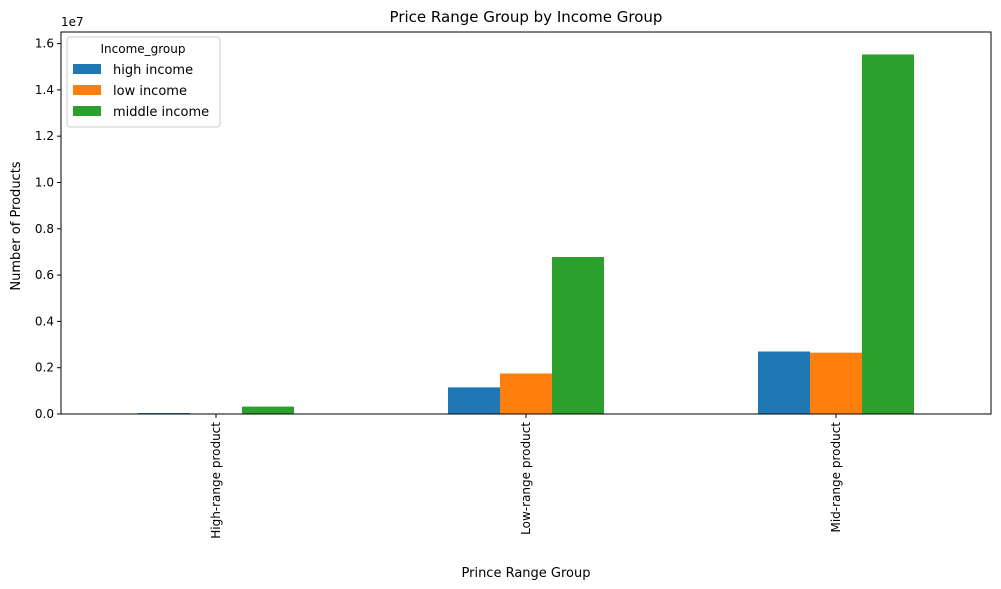 This screenshot has width=1001, height=589. What do you see at coordinates (44, 275) in the screenshot?
I see `y-tick-label: 0.6` at bounding box center [44, 275].